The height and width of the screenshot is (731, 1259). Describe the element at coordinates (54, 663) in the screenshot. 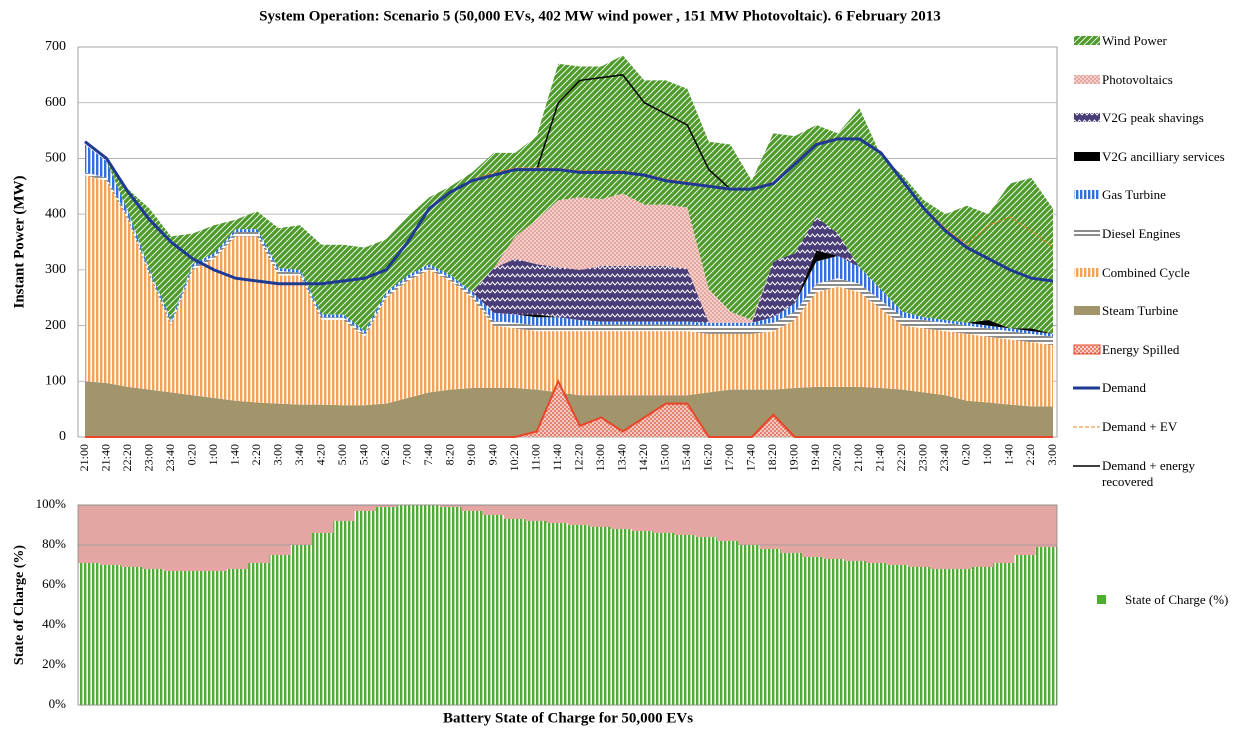

I see `y-tick-label: 20%` at that location.